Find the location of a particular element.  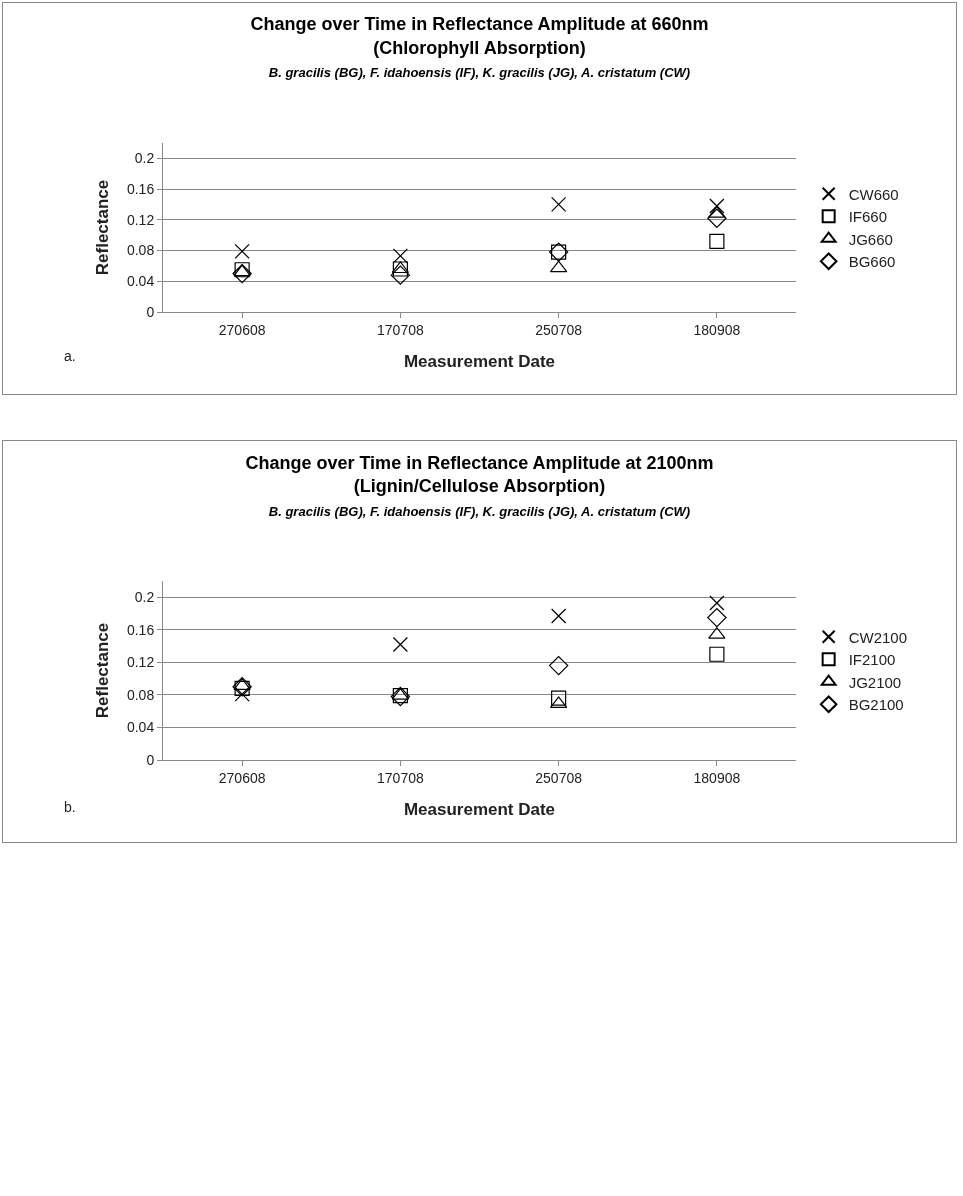

text: b. is located at coordinates (70, 807).